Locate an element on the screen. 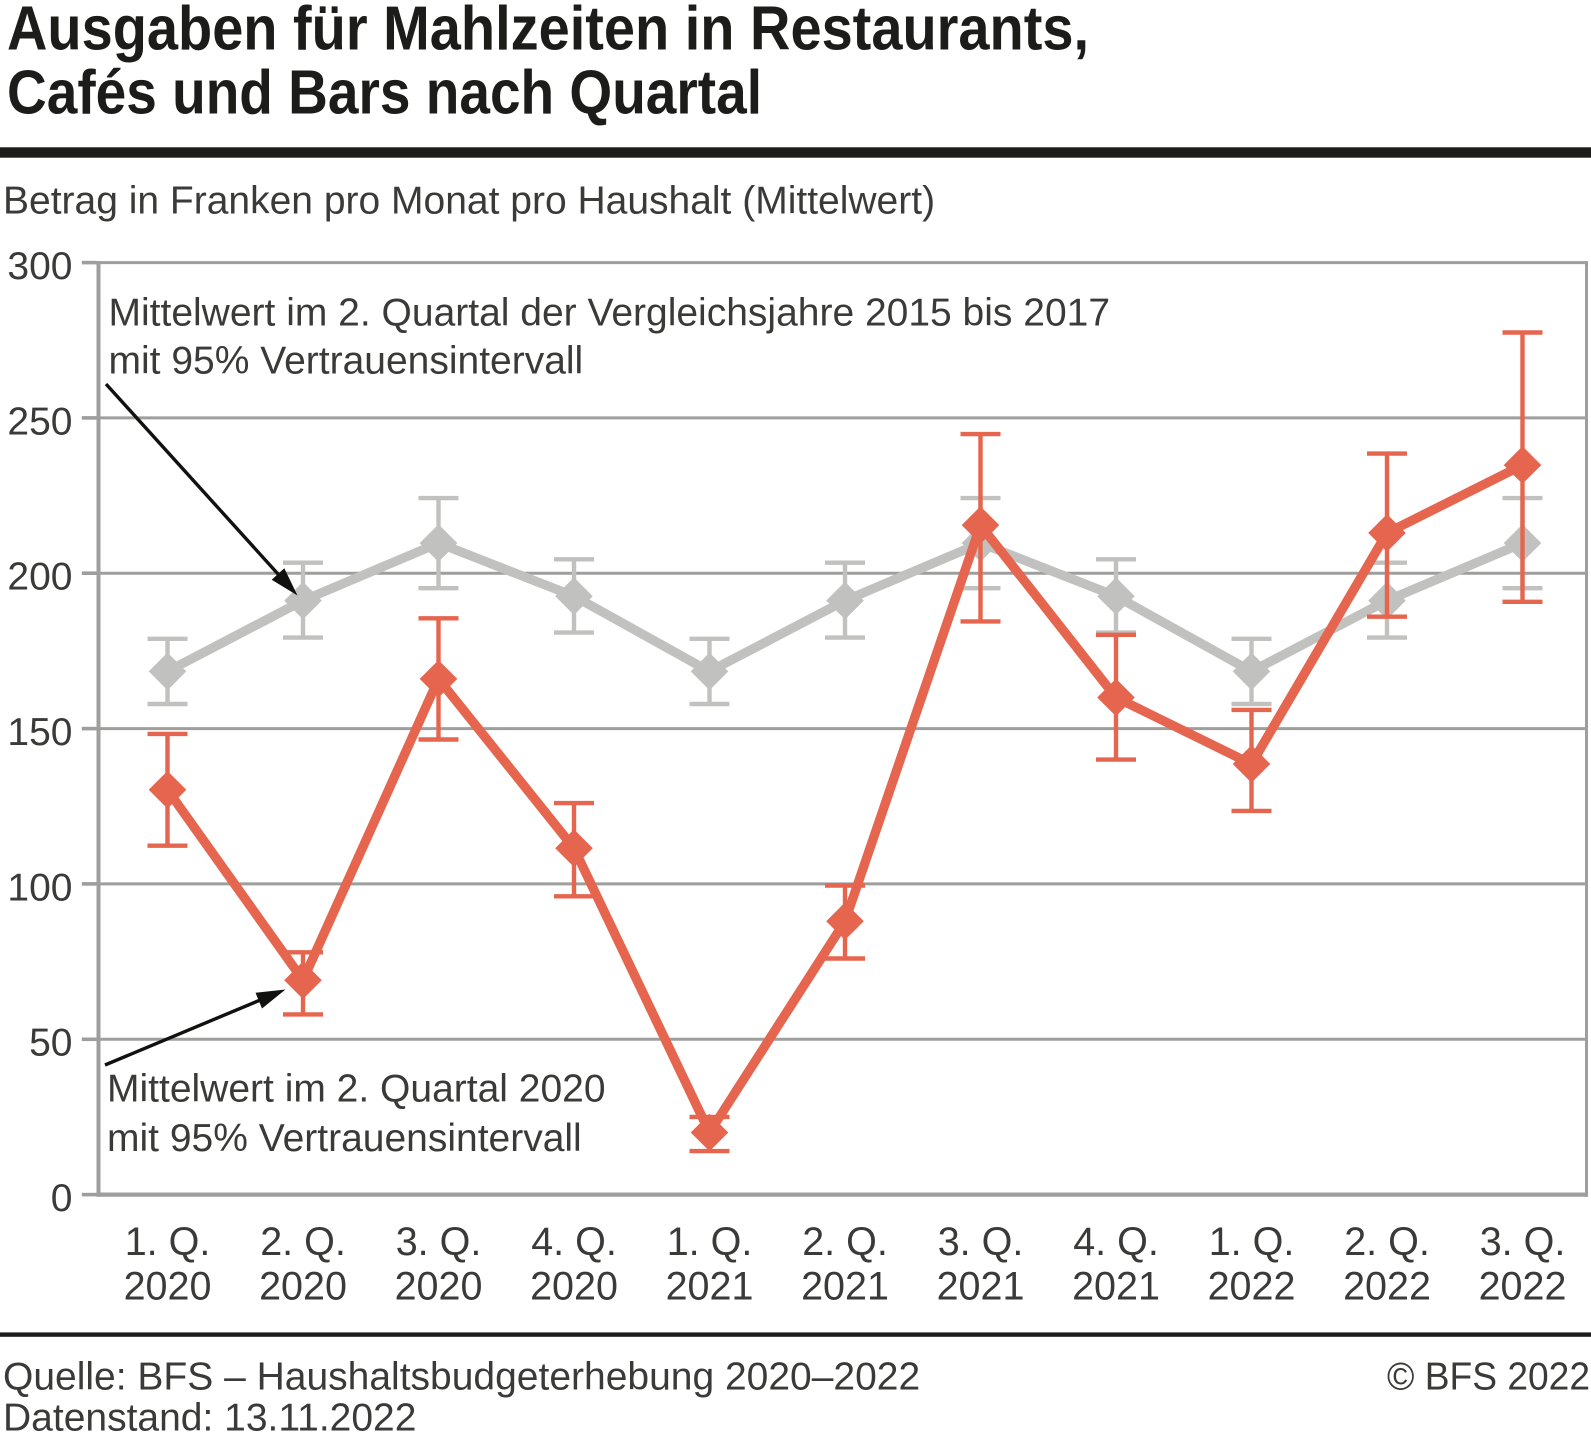 This screenshot has width=1591, height=1447. svg-text: 100 is located at coordinates (39, 887).